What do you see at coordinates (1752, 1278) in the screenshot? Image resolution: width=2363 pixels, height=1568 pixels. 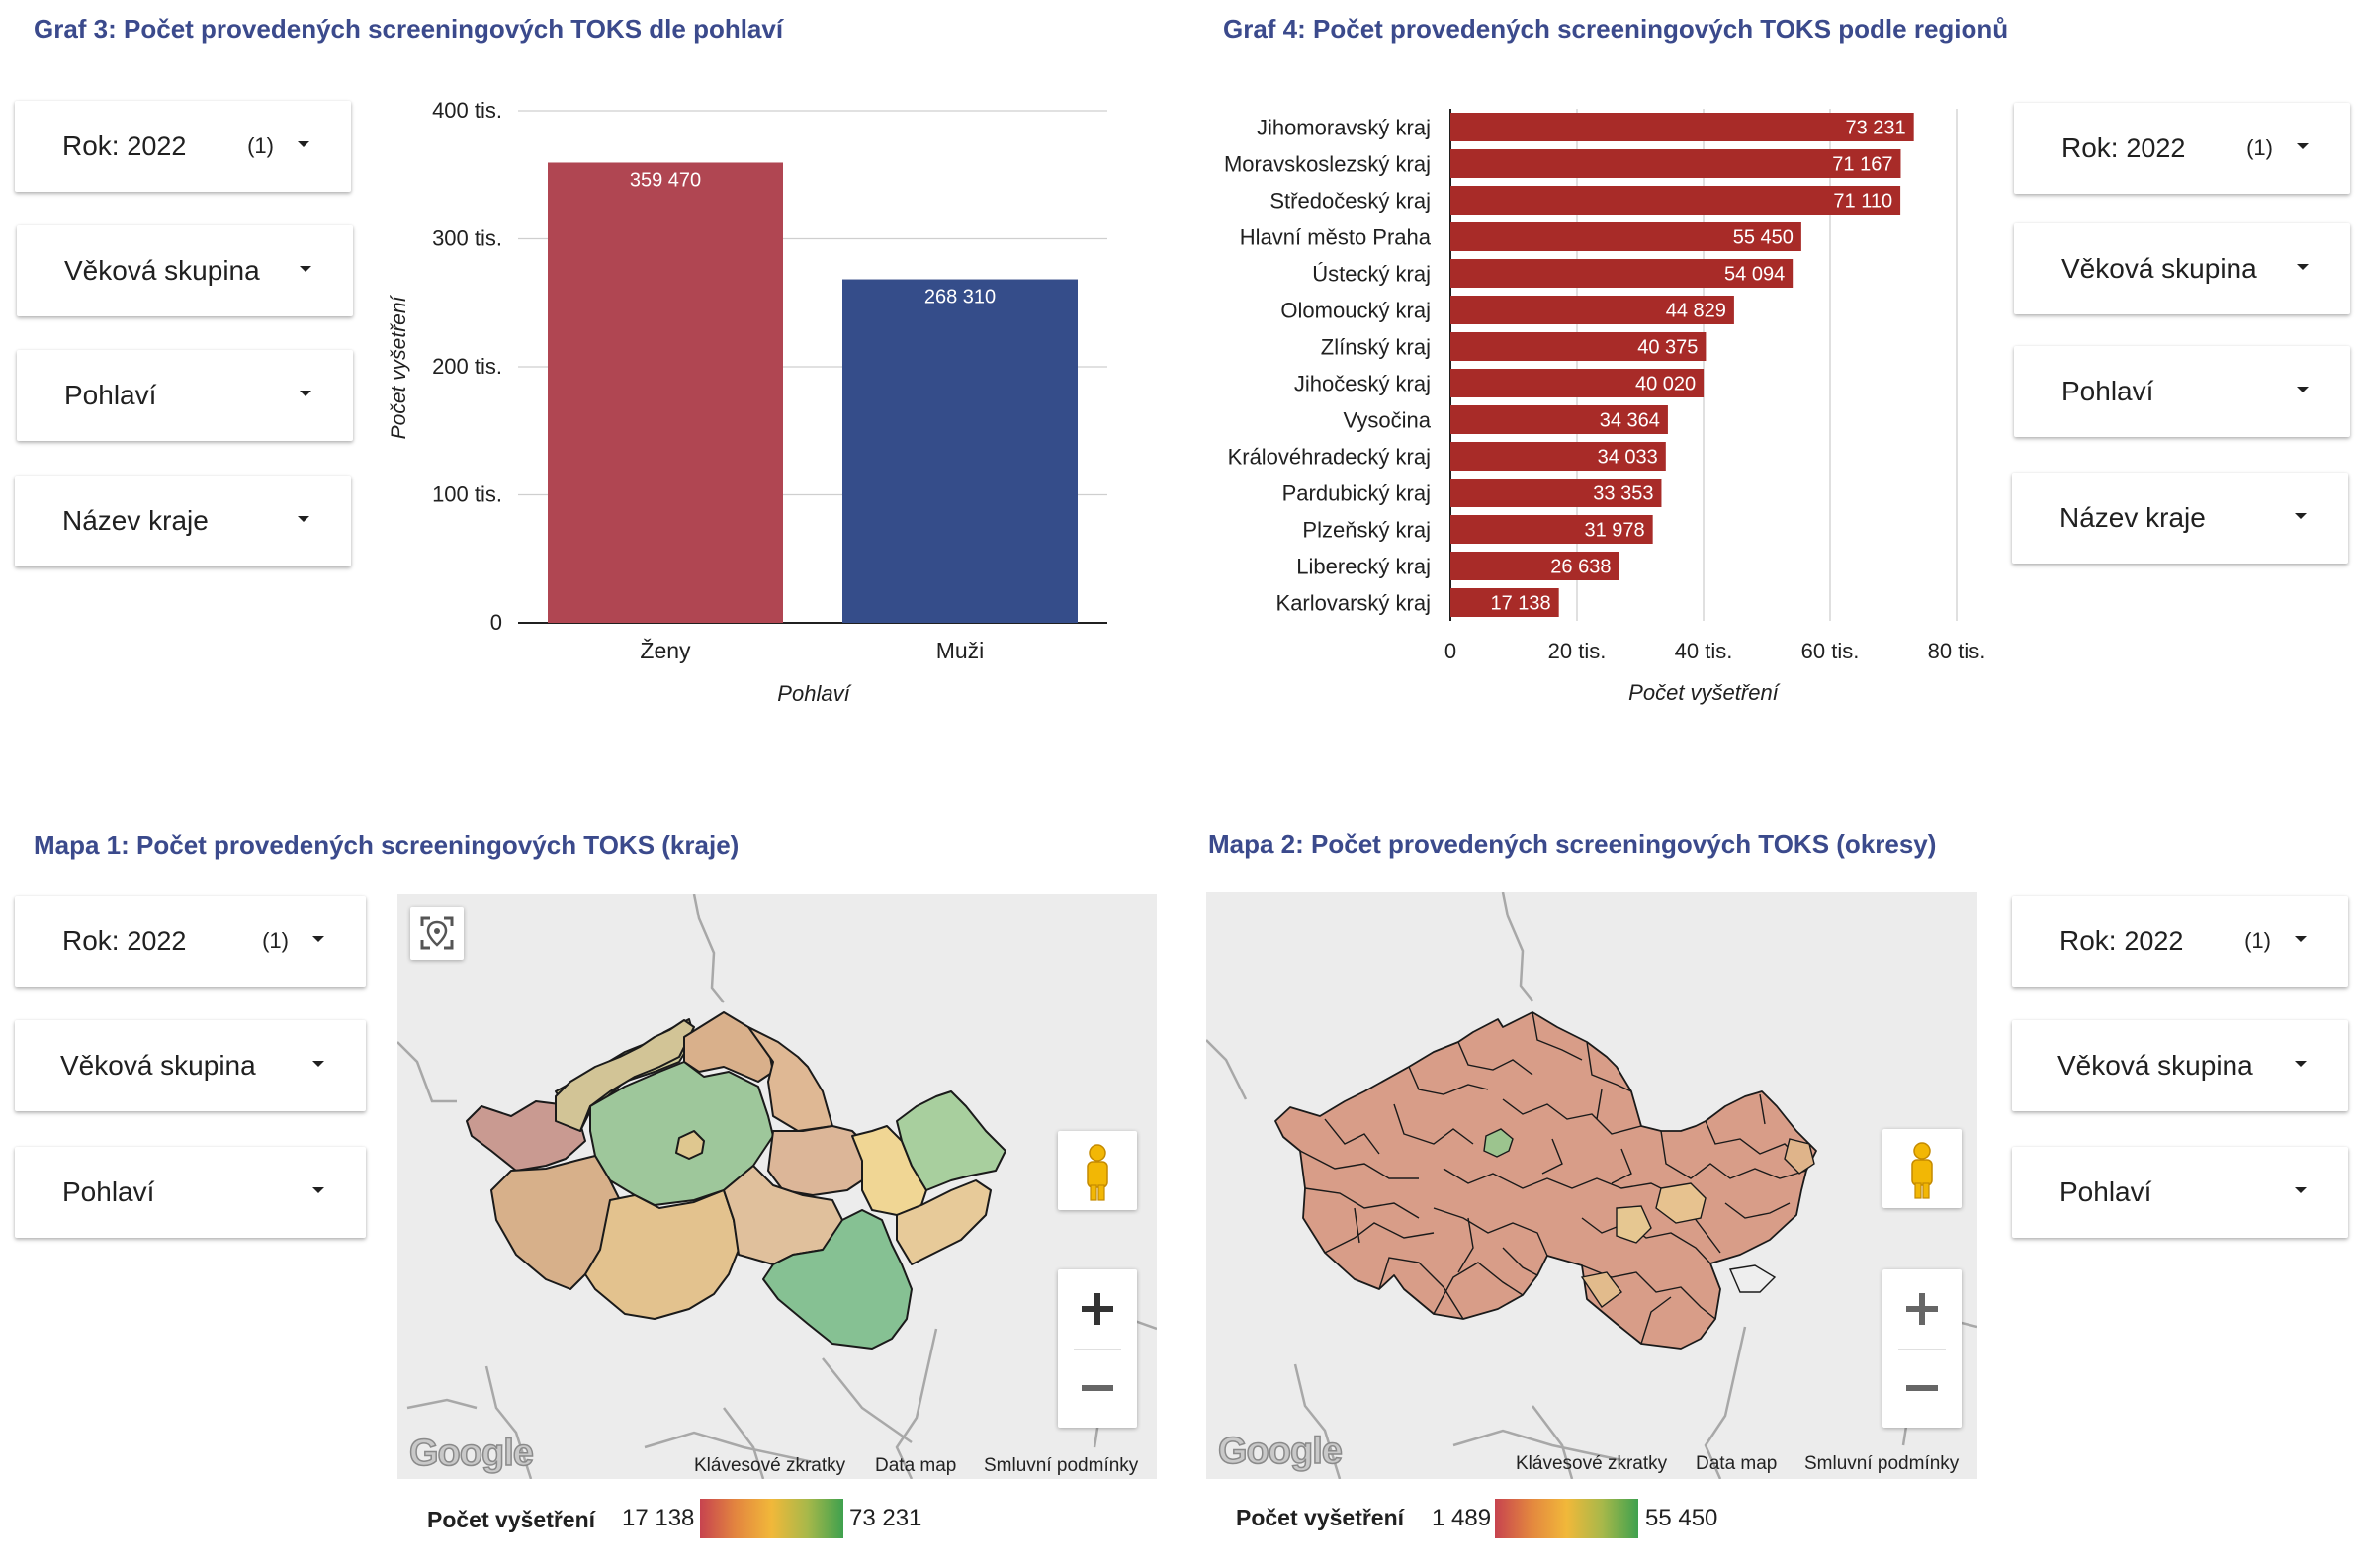 I see `map-gap` at bounding box center [1752, 1278].